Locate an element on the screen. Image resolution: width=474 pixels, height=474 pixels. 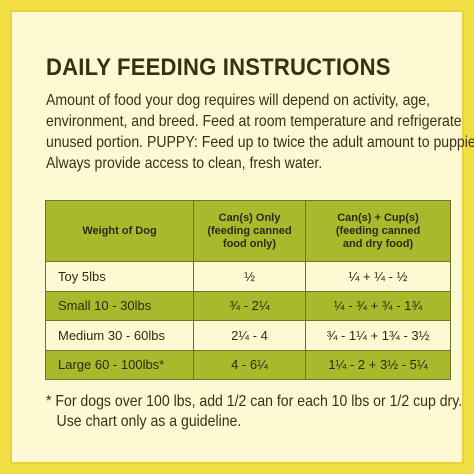
header-cans-cups-line: and dry food) is located at coordinates (378, 243).